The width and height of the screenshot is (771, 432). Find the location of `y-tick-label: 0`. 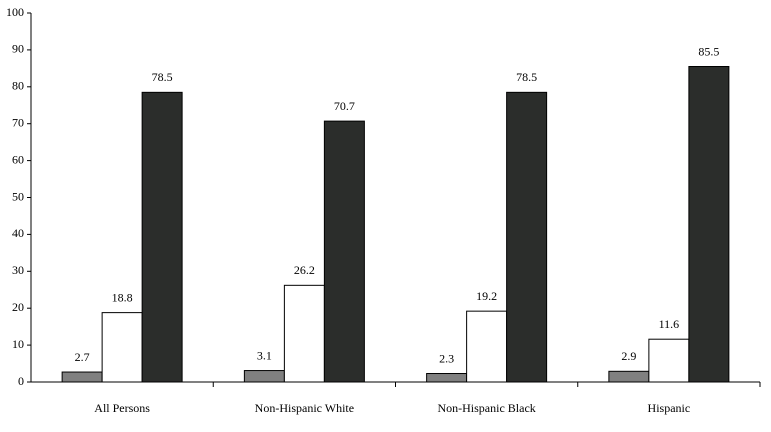

y-tick-label: 0 is located at coordinates (21, 381).